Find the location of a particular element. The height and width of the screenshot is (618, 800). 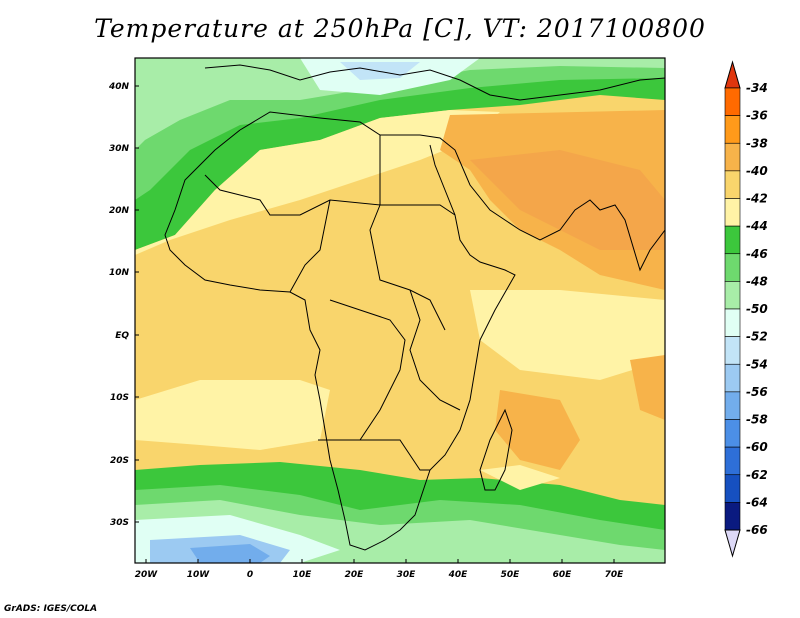

lat-label: 30S is located at coordinates (119, 523).